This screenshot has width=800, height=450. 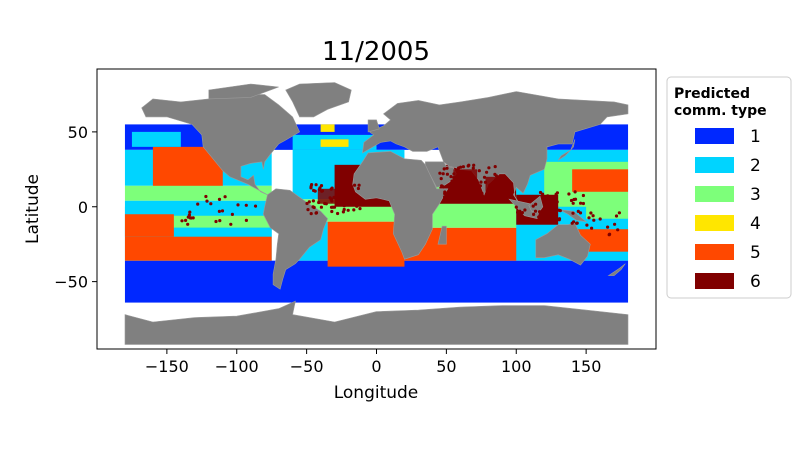 I want to click on legend-label: 4, so click(x=755, y=224).